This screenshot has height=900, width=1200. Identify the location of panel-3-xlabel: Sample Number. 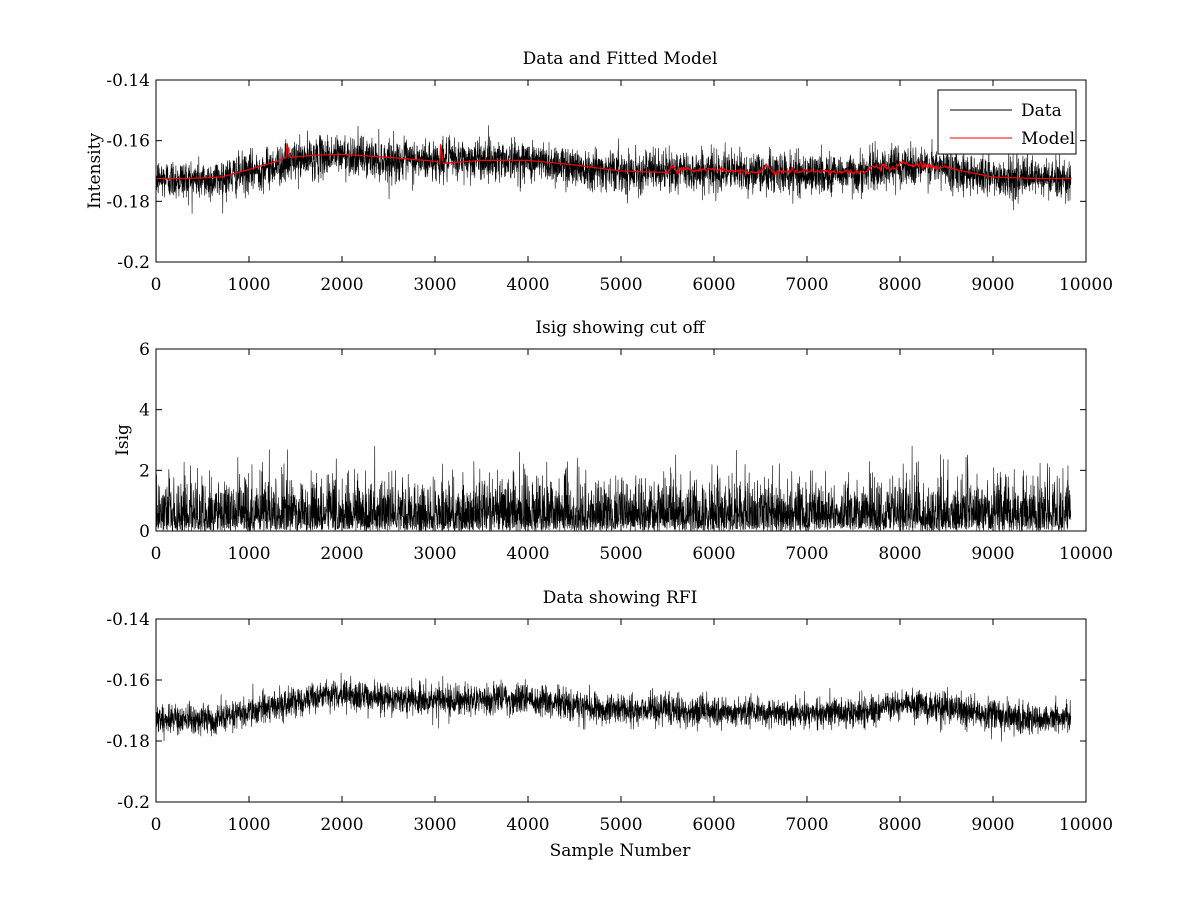
(621, 851).